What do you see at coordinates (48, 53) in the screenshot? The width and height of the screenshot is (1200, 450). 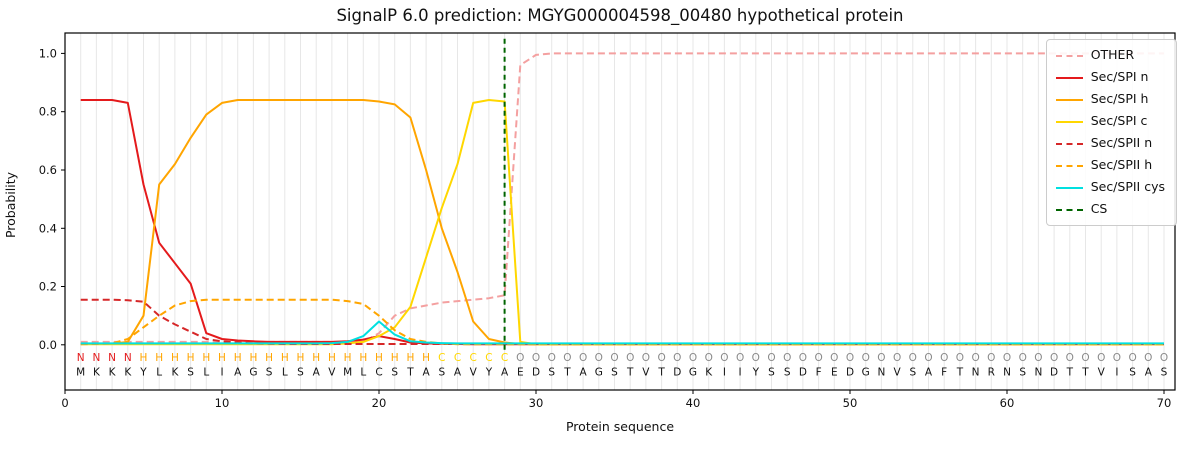 I see `y-tick-label: 1.0` at bounding box center [48, 53].